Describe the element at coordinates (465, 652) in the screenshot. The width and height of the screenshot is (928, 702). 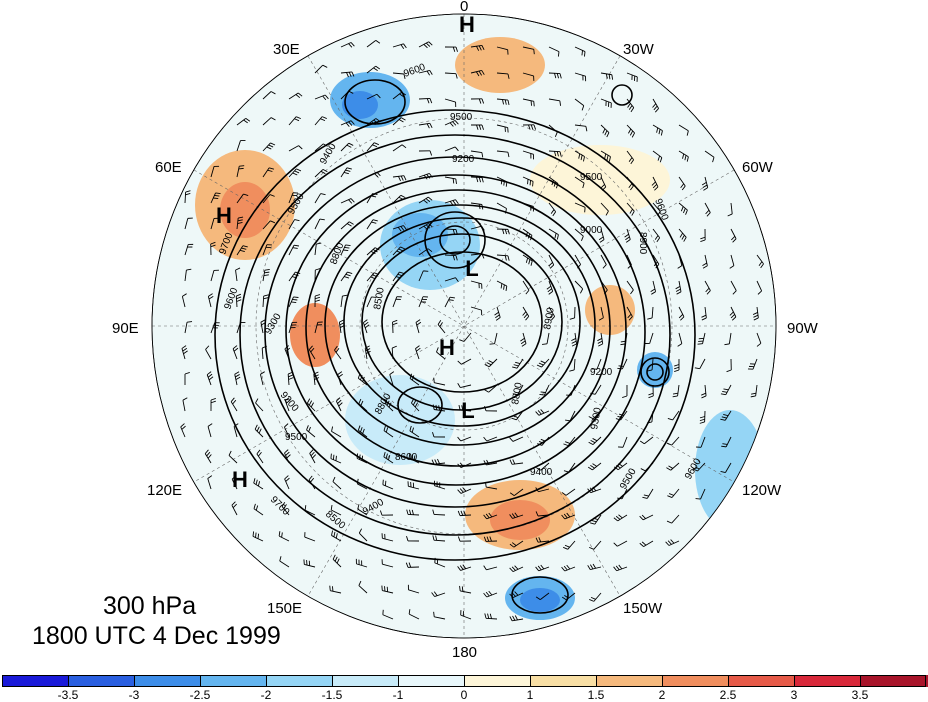
I see `longitude-label-180: 180` at that location.